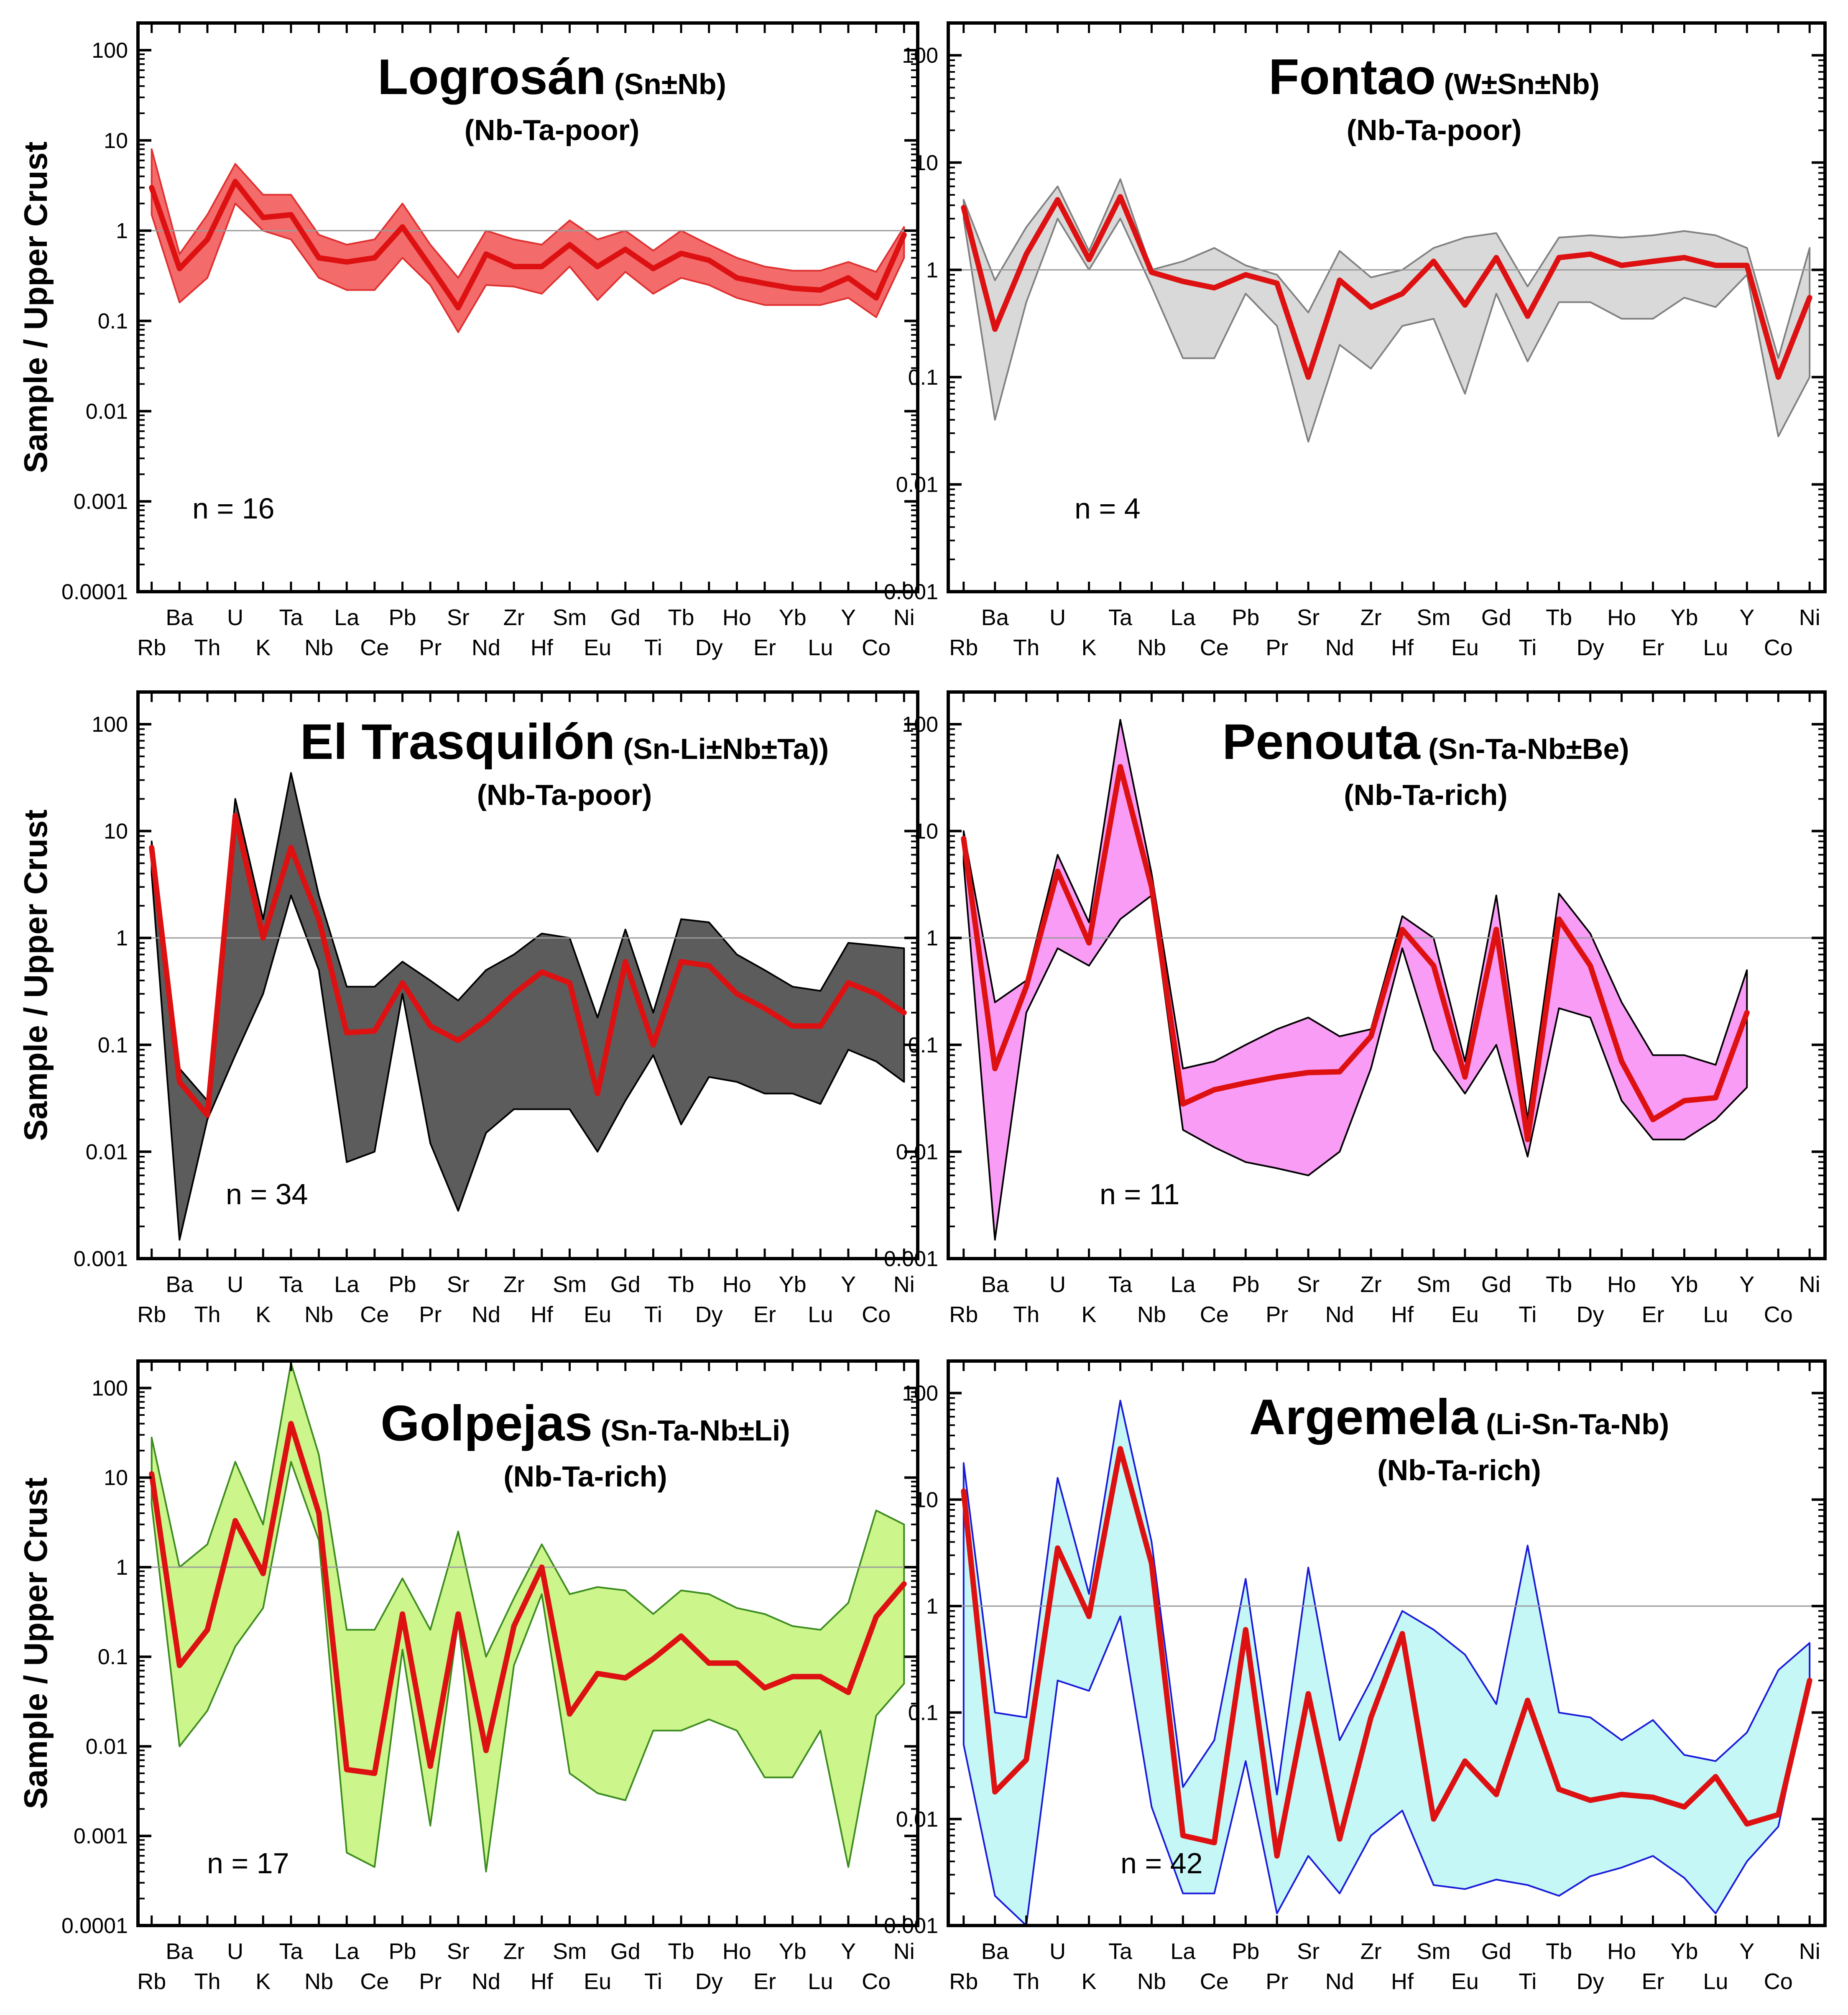 Image resolution: width=1848 pixels, height=2015 pixels. Describe the element at coordinates (528, 240) in the screenshot. I see `envelope-band` at that location.